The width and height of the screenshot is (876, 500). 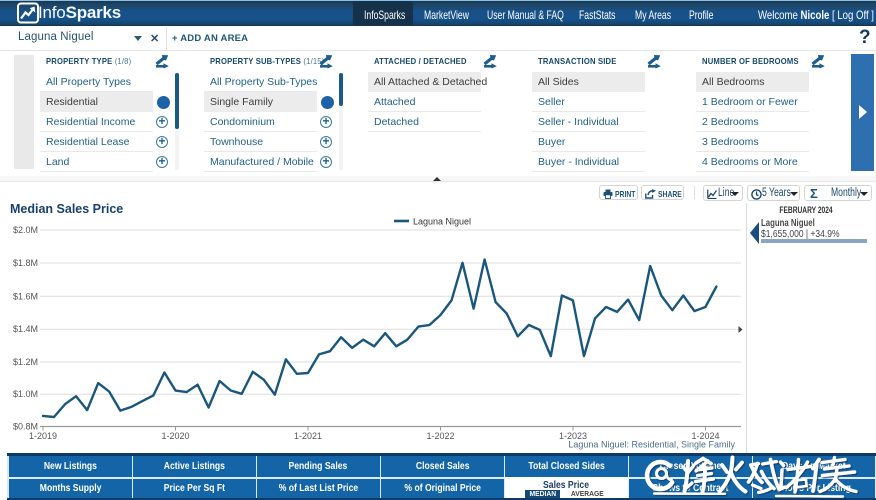 I want to click on svg-text: $2.0M, so click(x=25, y=230).